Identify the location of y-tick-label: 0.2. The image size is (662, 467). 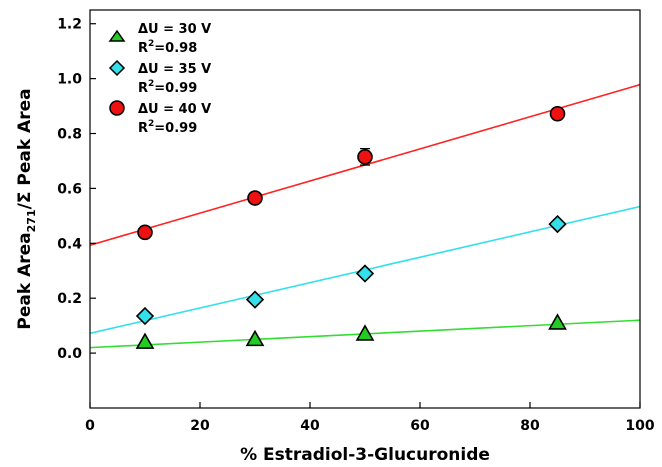
(69, 299).